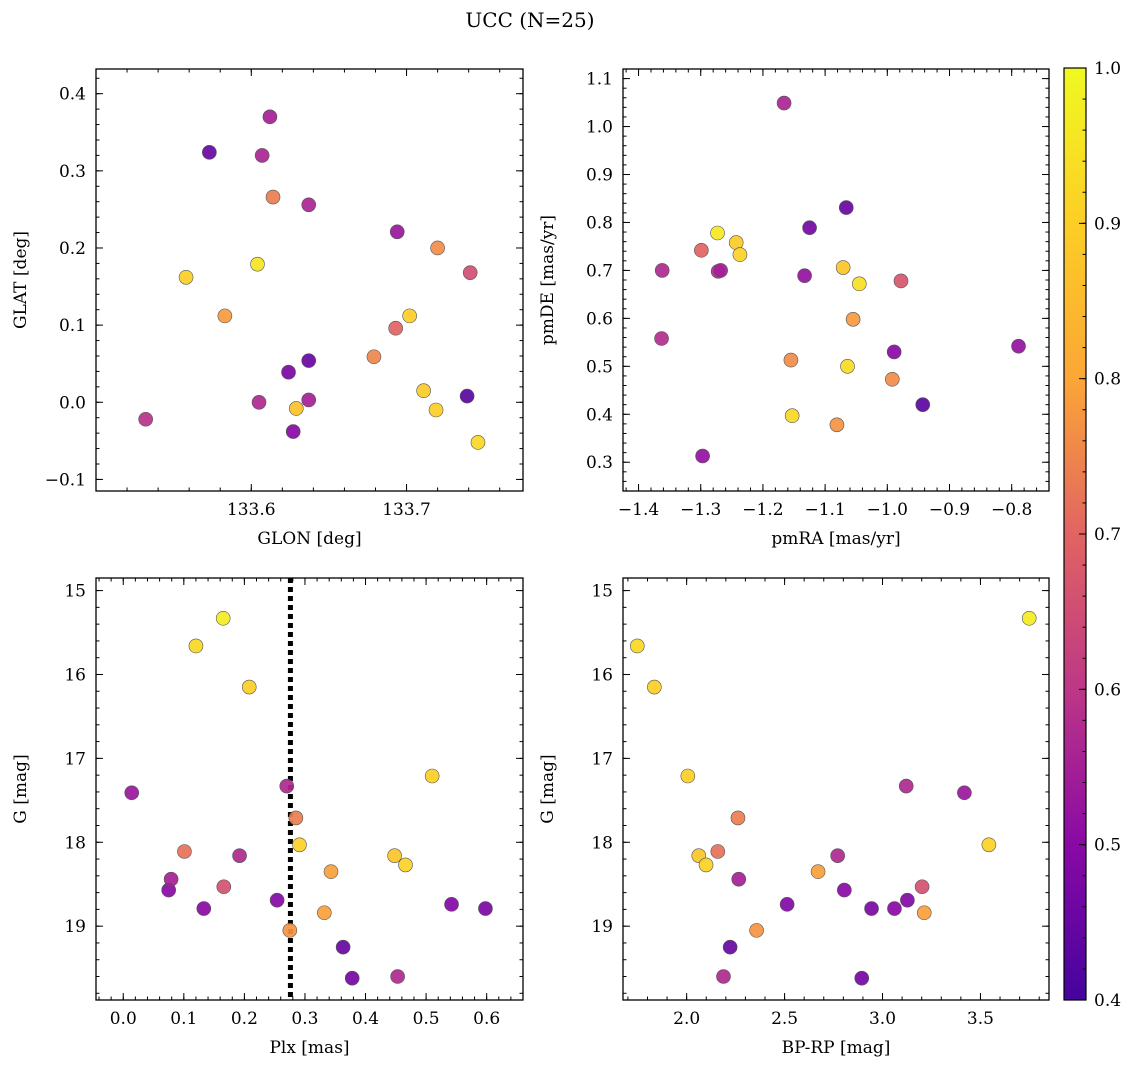 The height and width of the screenshot is (1068, 1136). I want to click on x-axis-label: Plx [mas], so click(309, 1048).